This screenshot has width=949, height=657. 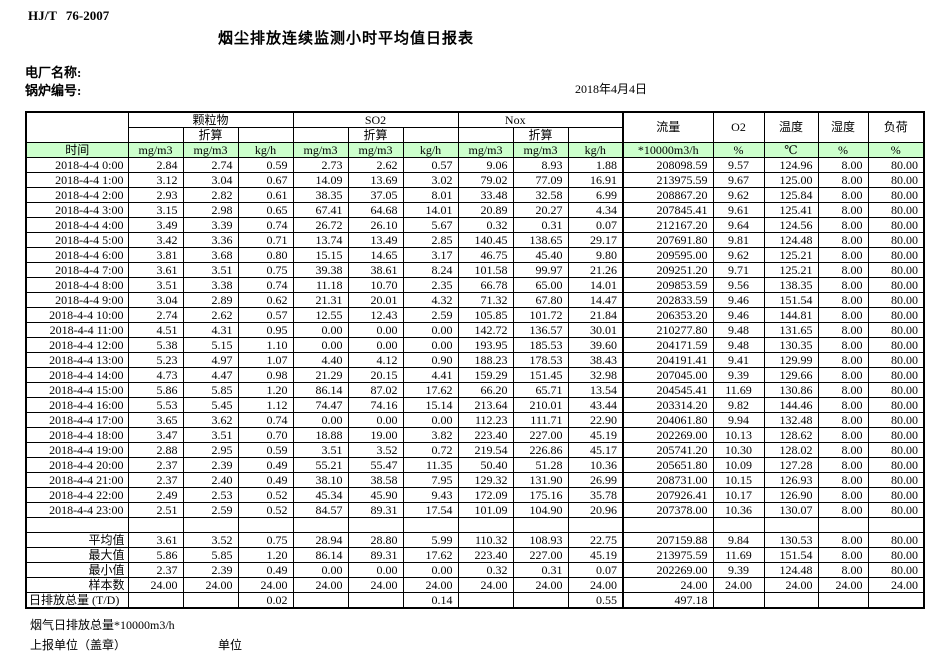 What do you see at coordinates (595, 165) in the screenshot?
I see `value-cell: 1.88` at bounding box center [595, 165].